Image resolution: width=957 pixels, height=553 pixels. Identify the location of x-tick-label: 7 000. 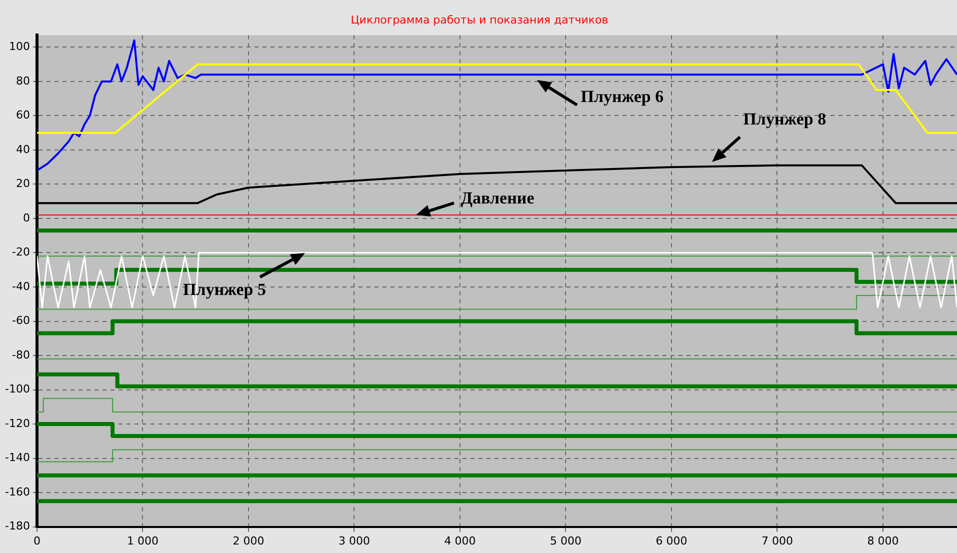
(777, 541).